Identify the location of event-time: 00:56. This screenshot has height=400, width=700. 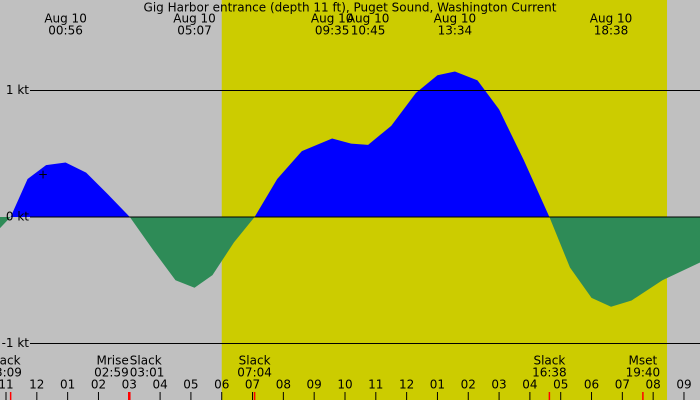
(65, 31).